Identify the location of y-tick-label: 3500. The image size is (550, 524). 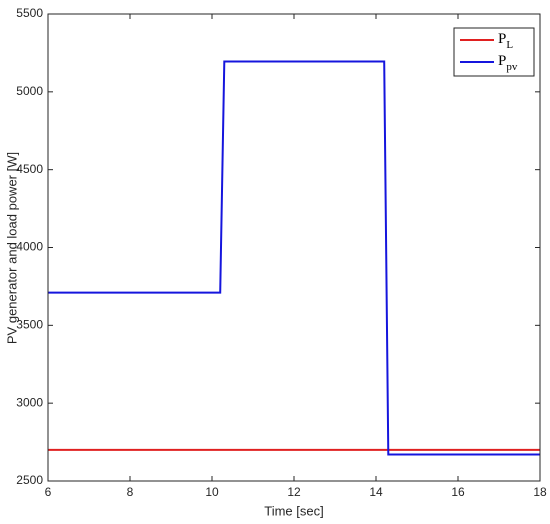
(29, 325).